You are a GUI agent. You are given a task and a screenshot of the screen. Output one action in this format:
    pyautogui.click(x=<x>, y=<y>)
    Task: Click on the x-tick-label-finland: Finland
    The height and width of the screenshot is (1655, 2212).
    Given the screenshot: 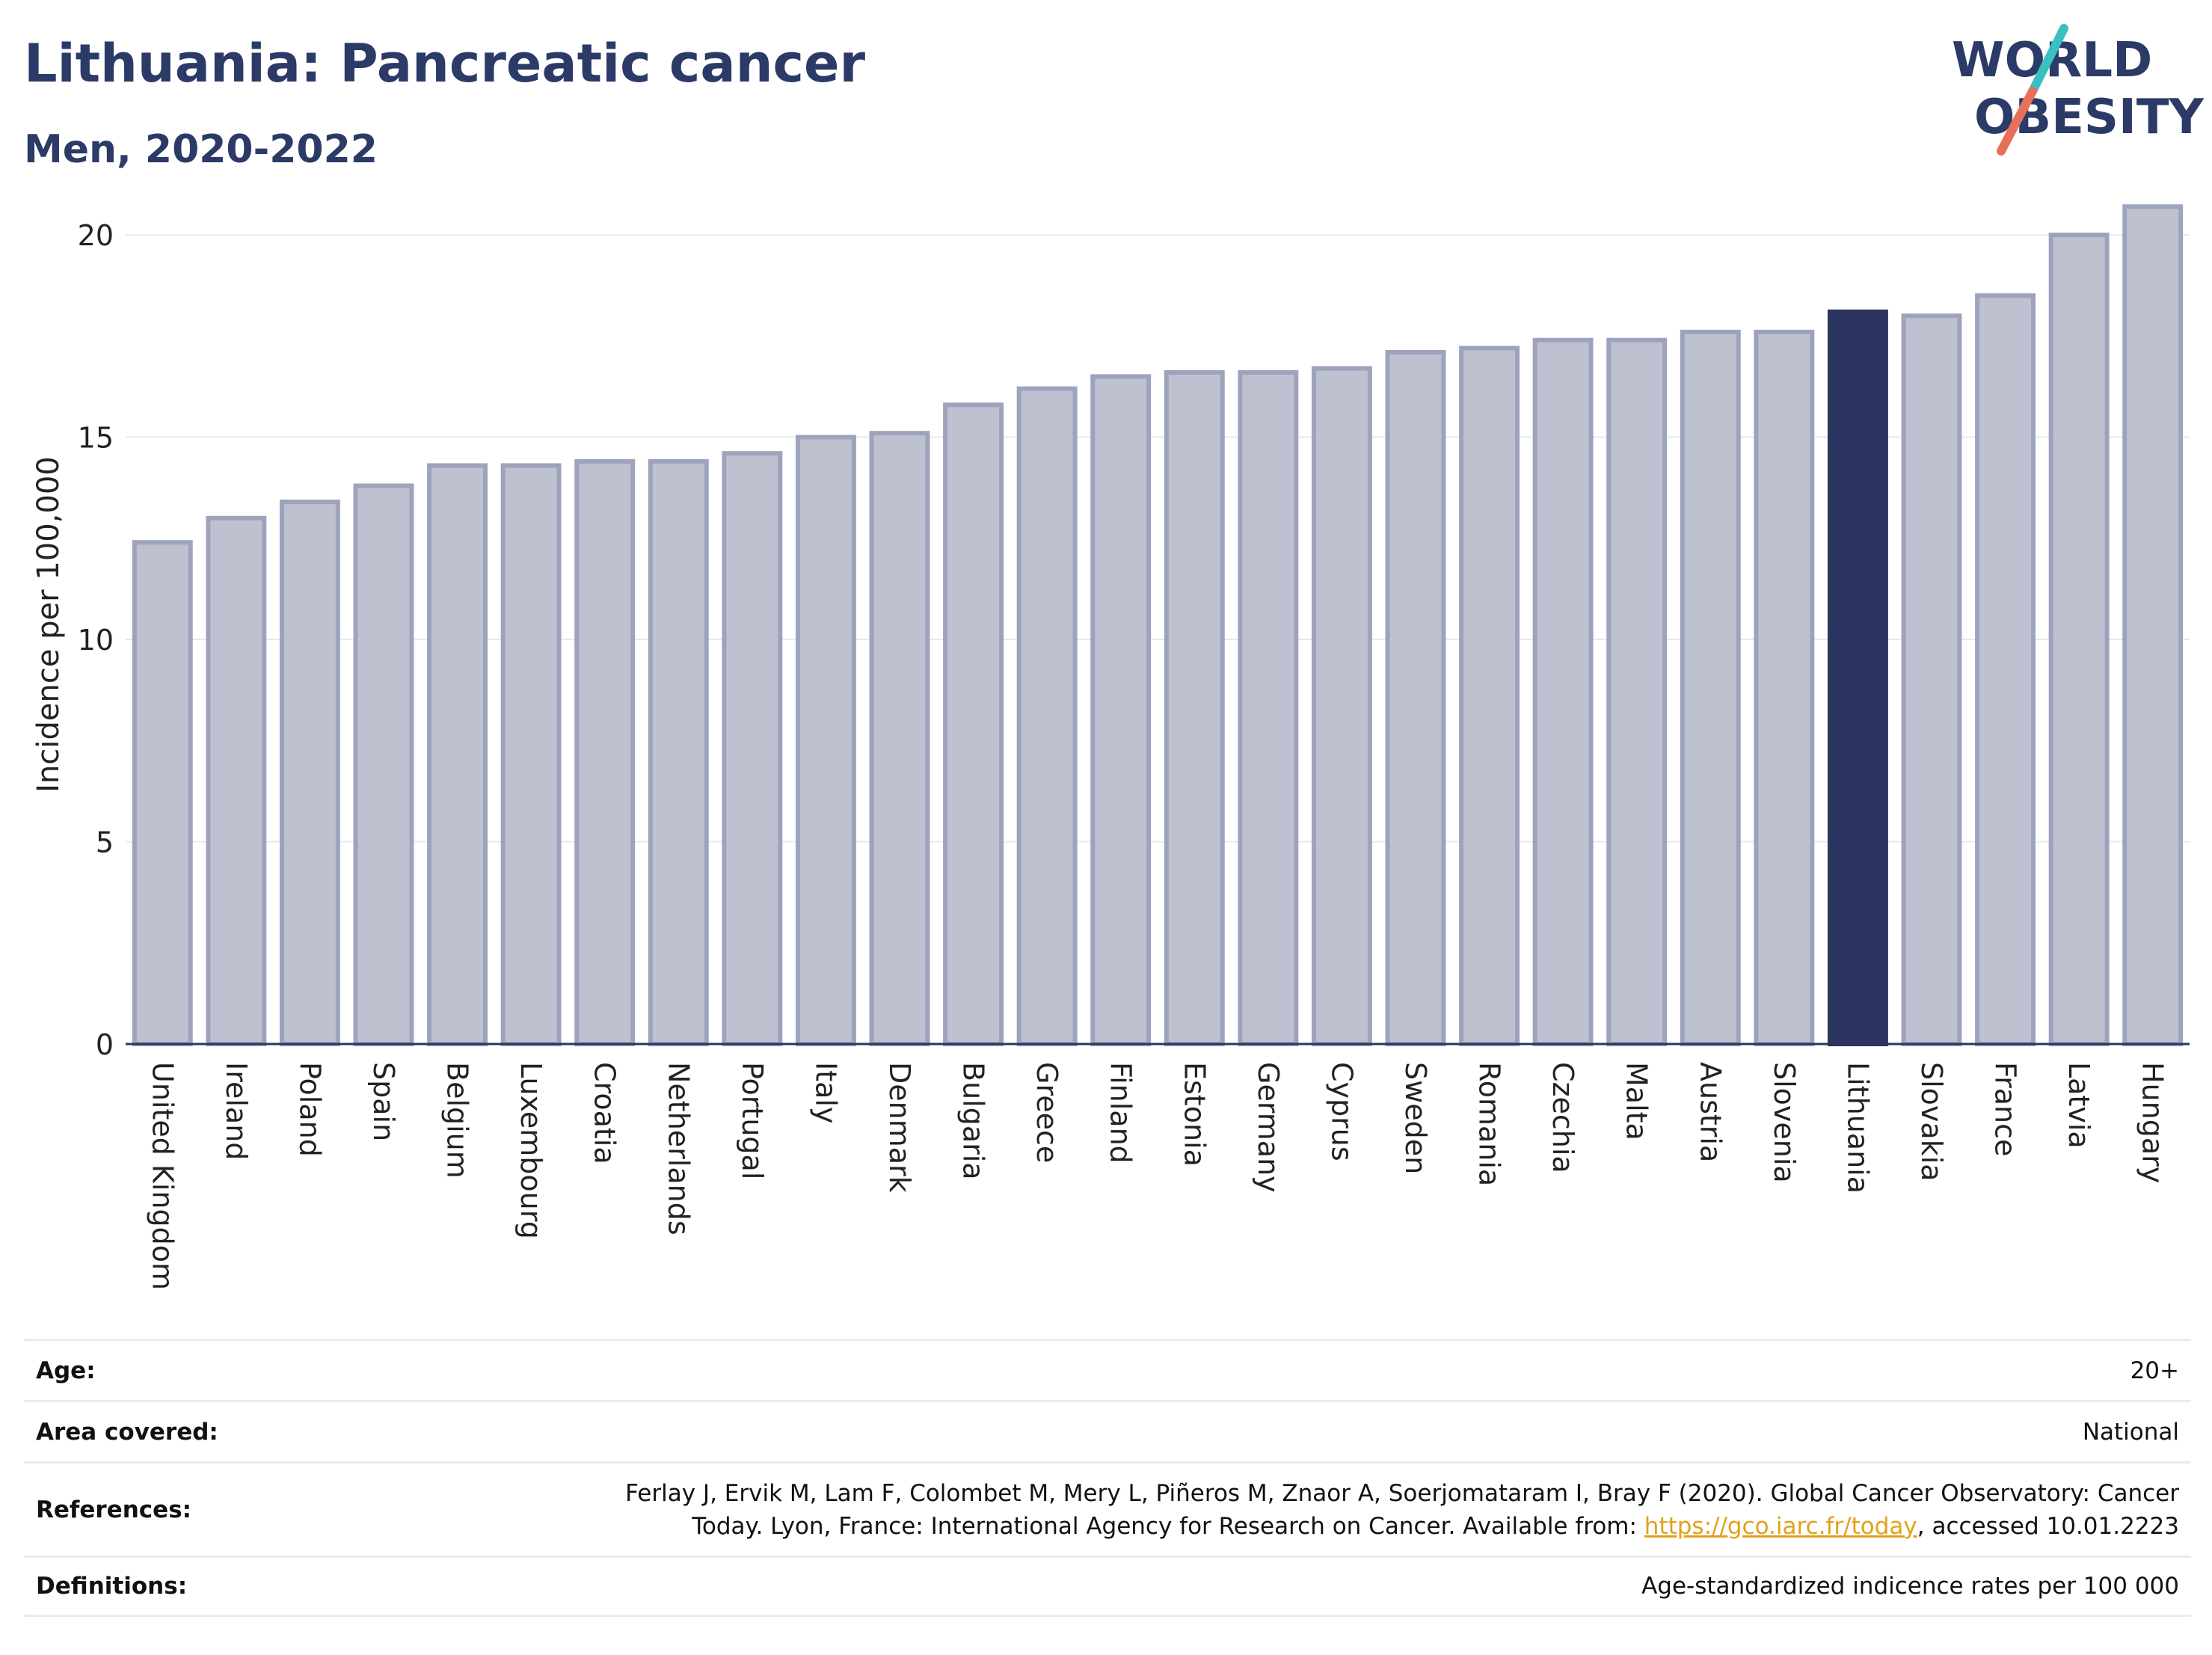 What is the action you would take?
    pyautogui.click(x=1121, y=1113)
    